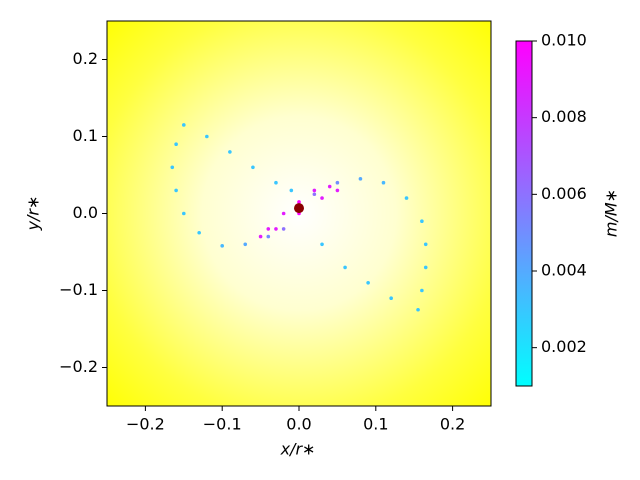  I want to click on colorbar-tick-label: 0.010, so click(564, 40).